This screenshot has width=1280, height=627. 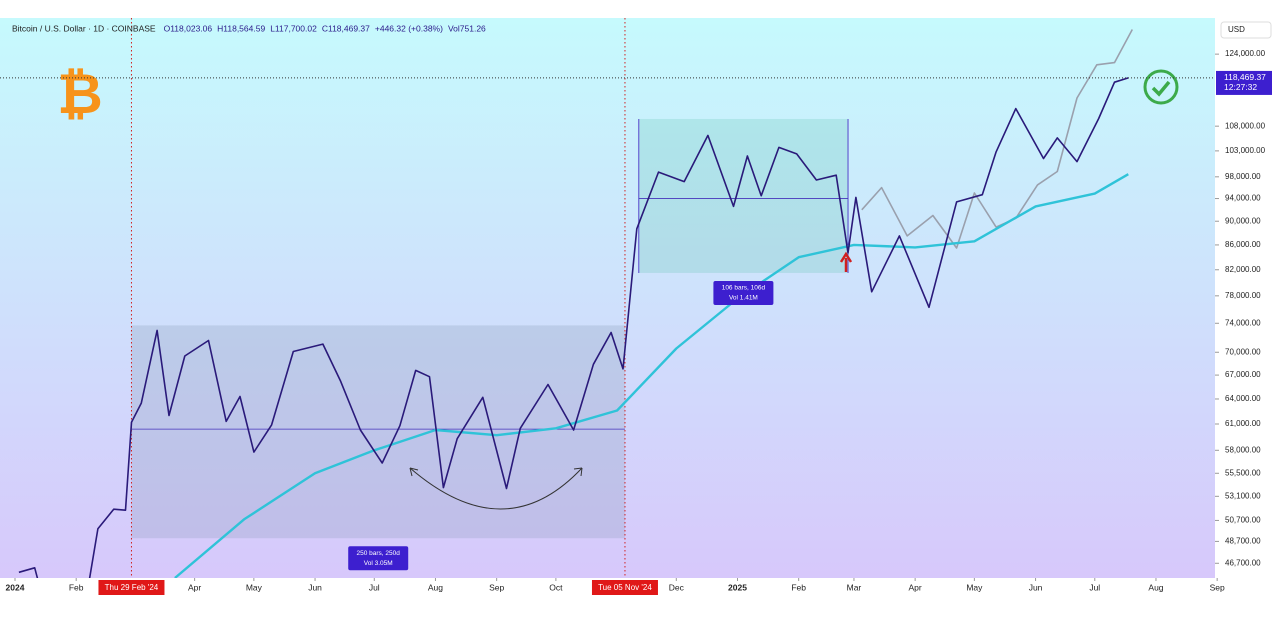 What do you see at coordinates (1245, 150) in the screenshot?
I see `y-tick-label: 103,000.00` at bounding box center [1245, 150].